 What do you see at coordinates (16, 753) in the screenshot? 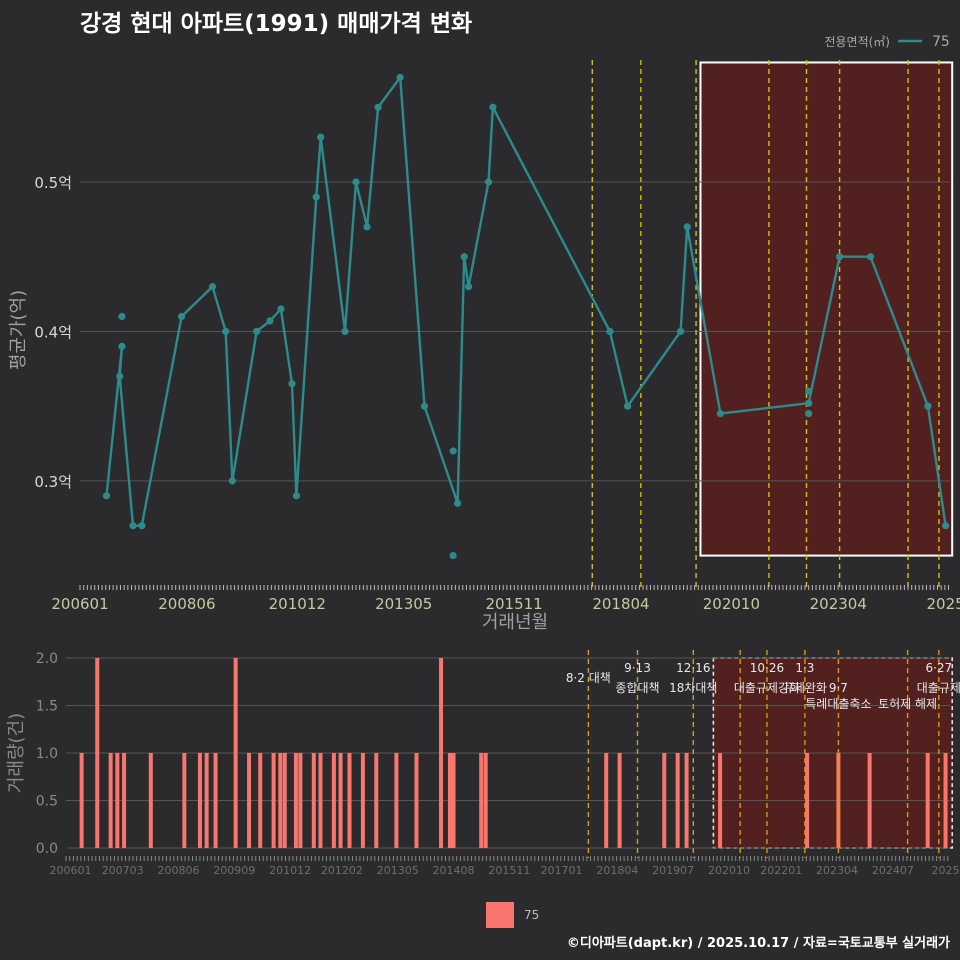
I see `y-axis-label-bottom: 거래량(건)` at bounding box center [16, 753].